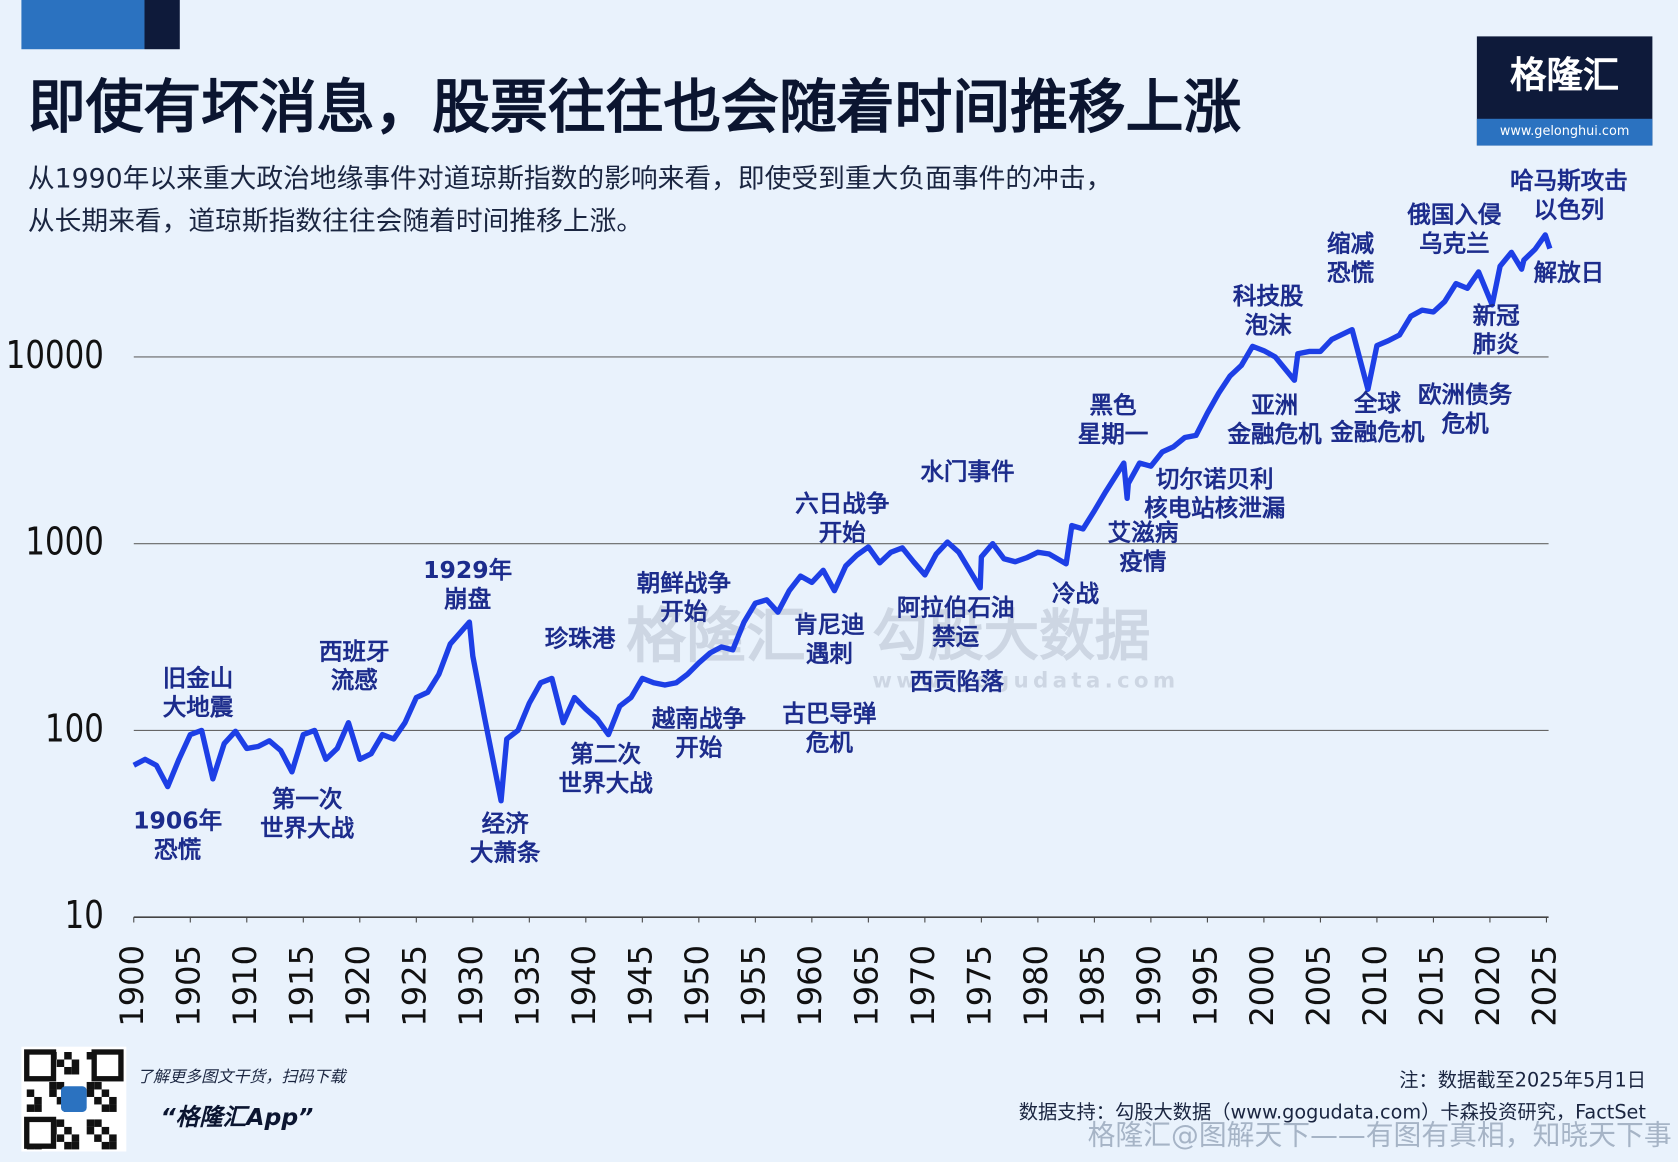  What do you see at coordinates (584, 986) in the screenshot?
I see `x-tick-label: 1940` at bounding box center [584, 986].